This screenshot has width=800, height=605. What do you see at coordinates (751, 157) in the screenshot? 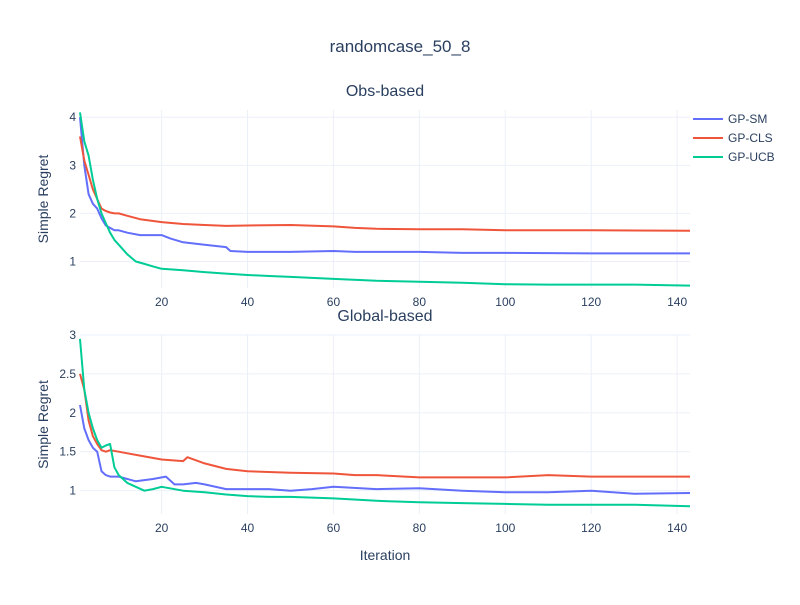
I see `legend-label: GP-UCB` at bounding box center [751, 157].